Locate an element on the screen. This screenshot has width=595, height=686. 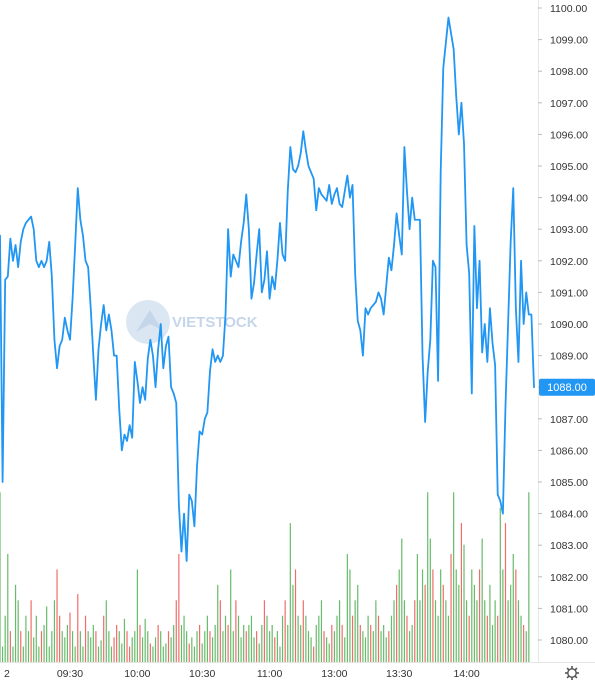
last-price-label: 1088.00 is located at coordinates (567, 388).